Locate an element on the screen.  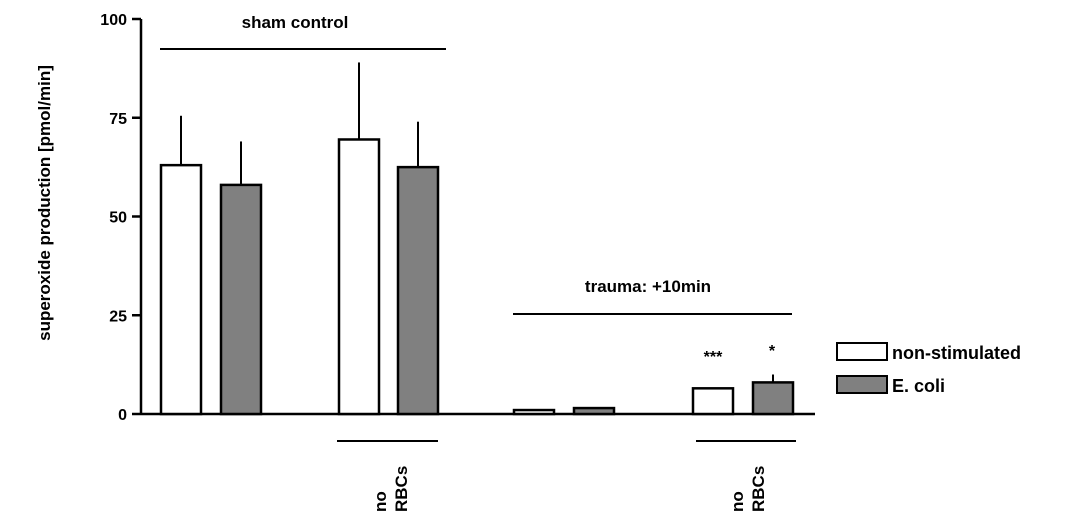
legend-label-non-stimulated: non-stimulated is located at coordinates (956, 353).